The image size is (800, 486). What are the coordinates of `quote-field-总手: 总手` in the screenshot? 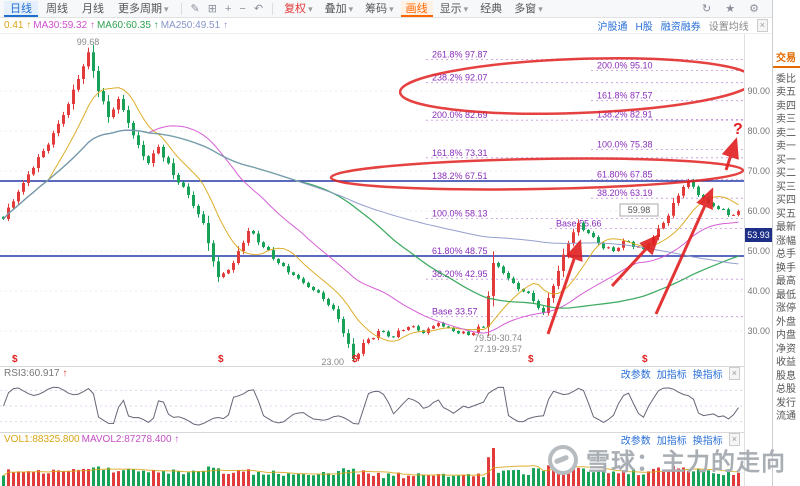 It's located at (786, 254).